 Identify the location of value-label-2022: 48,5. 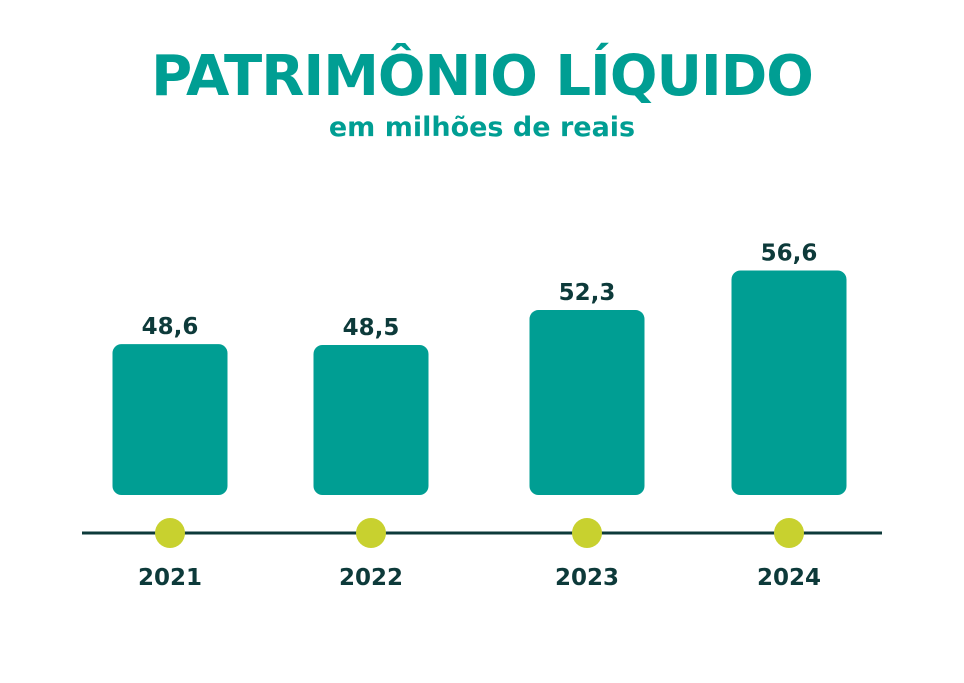
(371, 328).